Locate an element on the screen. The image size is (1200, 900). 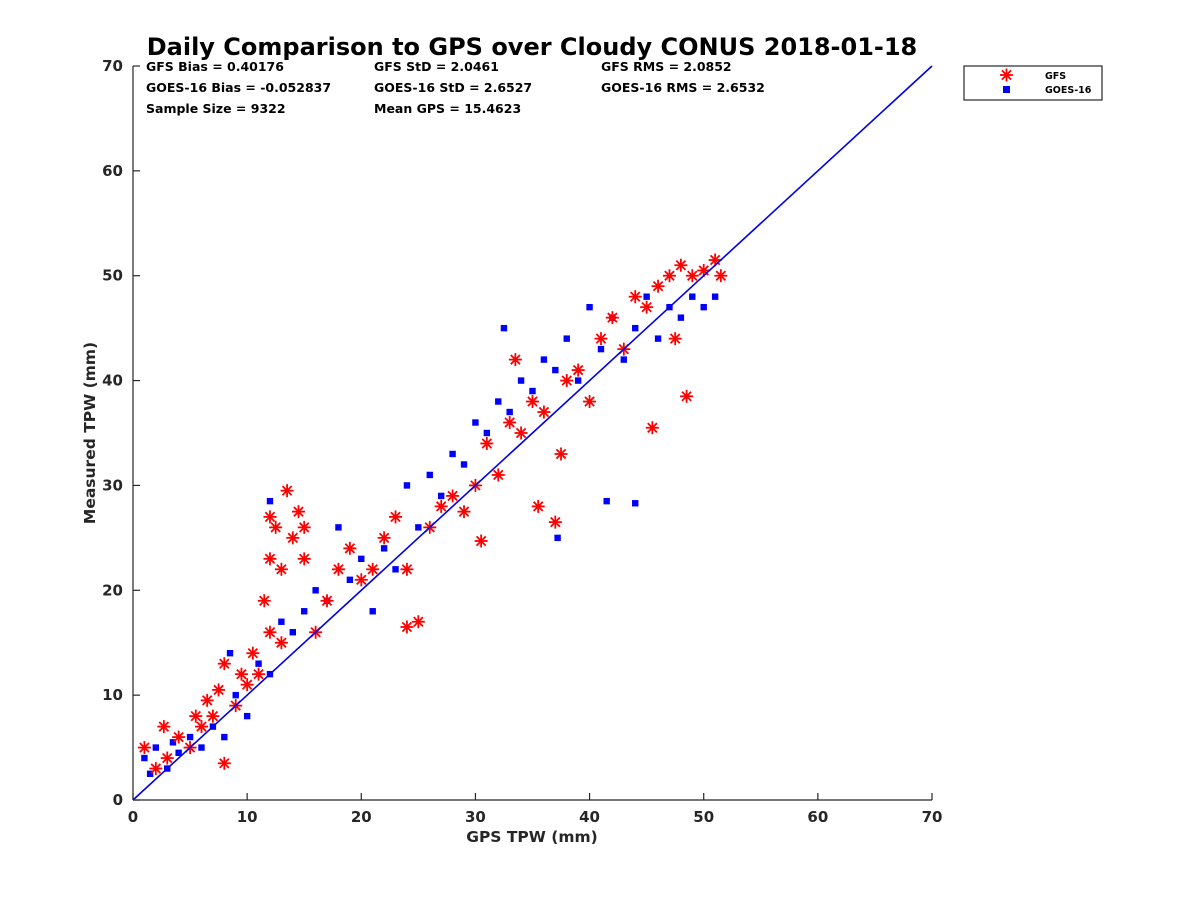
y-tick-label: 60 is located at coordinates (112, 171).